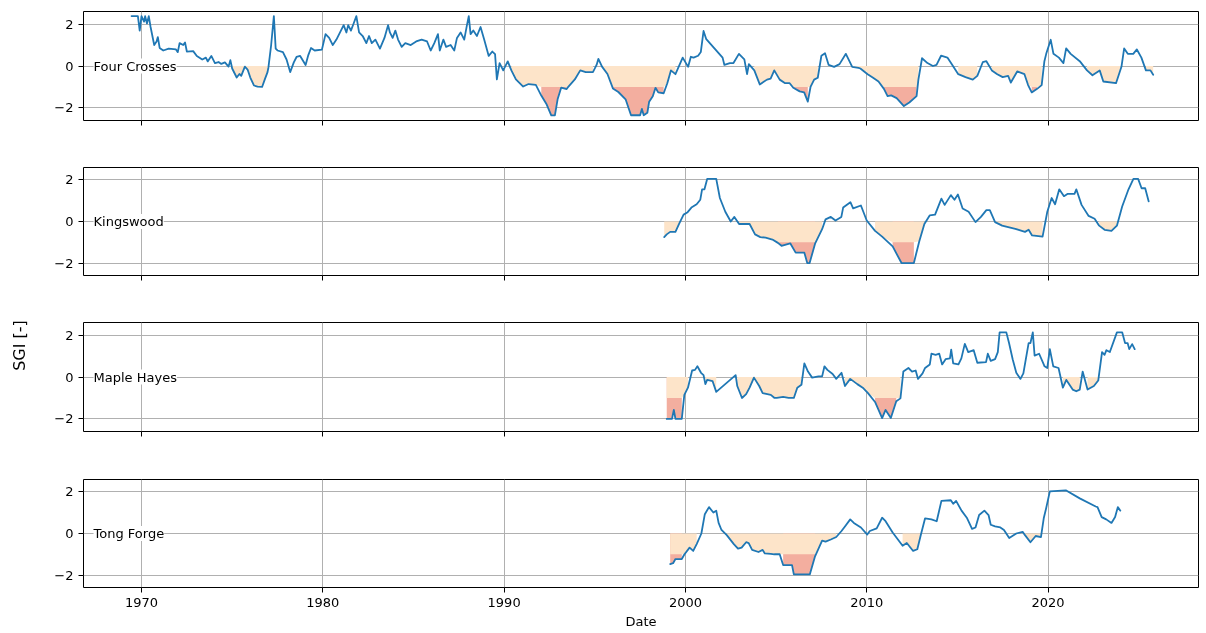 Image resolution: width=1206 pixels, height=633 pixels. I want to click on x-tick-label: 1970, so click(141, 602).